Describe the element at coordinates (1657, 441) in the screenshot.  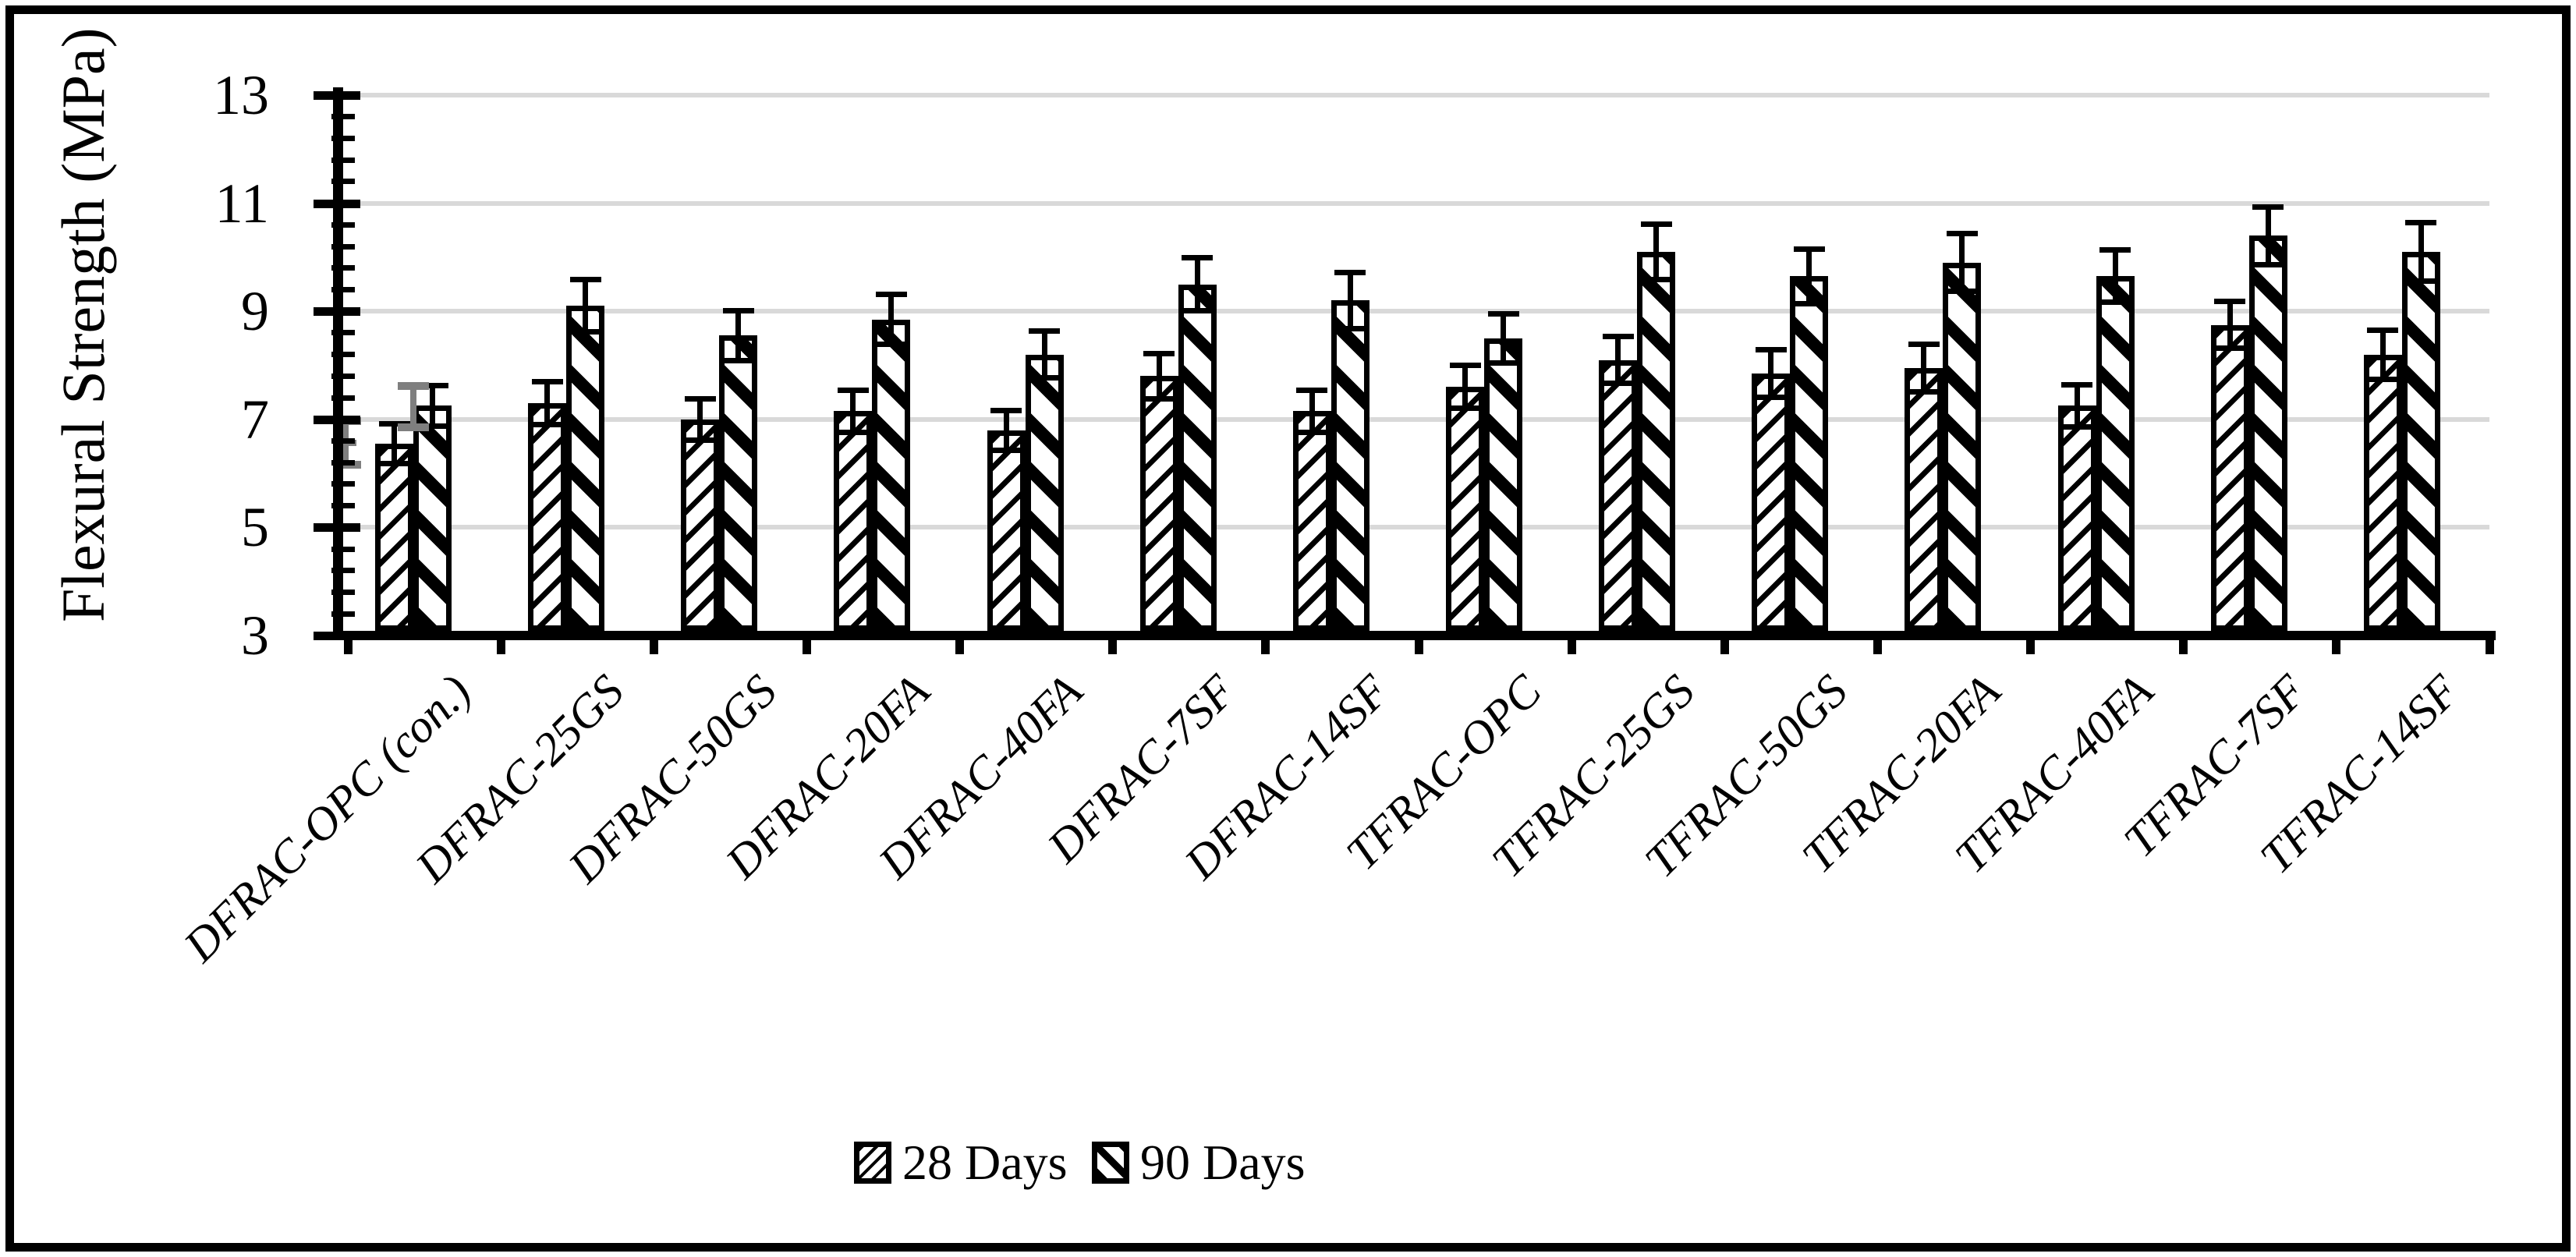
I see `bar-90Days-TFRAC-25GS` at that location.